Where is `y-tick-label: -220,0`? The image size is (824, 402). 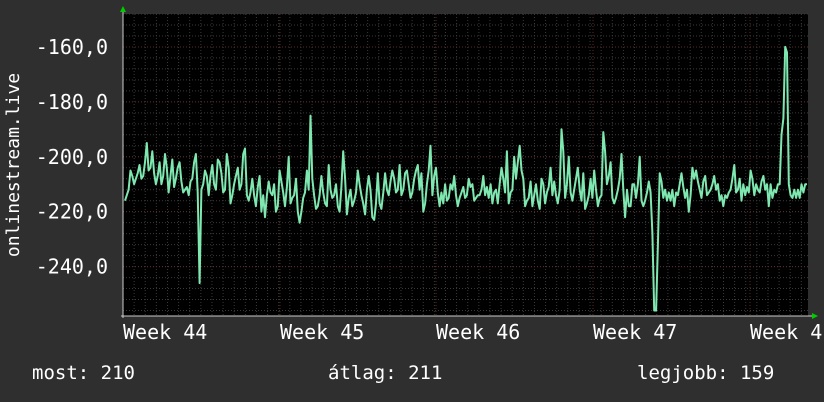
y-tick-label: -220,0 is located at coordinates (72, 212).